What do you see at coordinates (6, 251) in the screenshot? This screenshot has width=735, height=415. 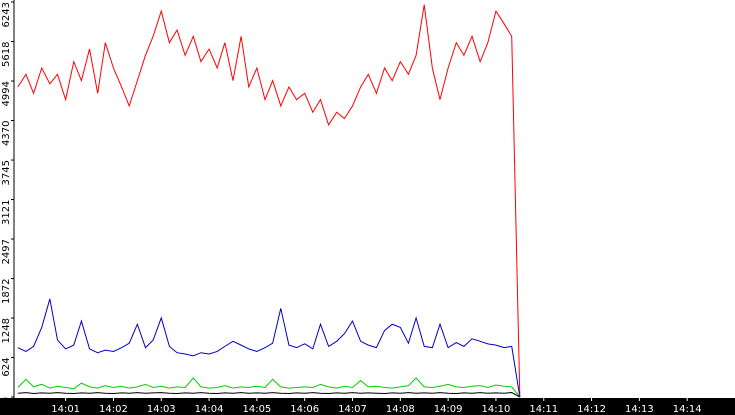 I see `y-tick-label: 2497` at bounding box center [6, 251].